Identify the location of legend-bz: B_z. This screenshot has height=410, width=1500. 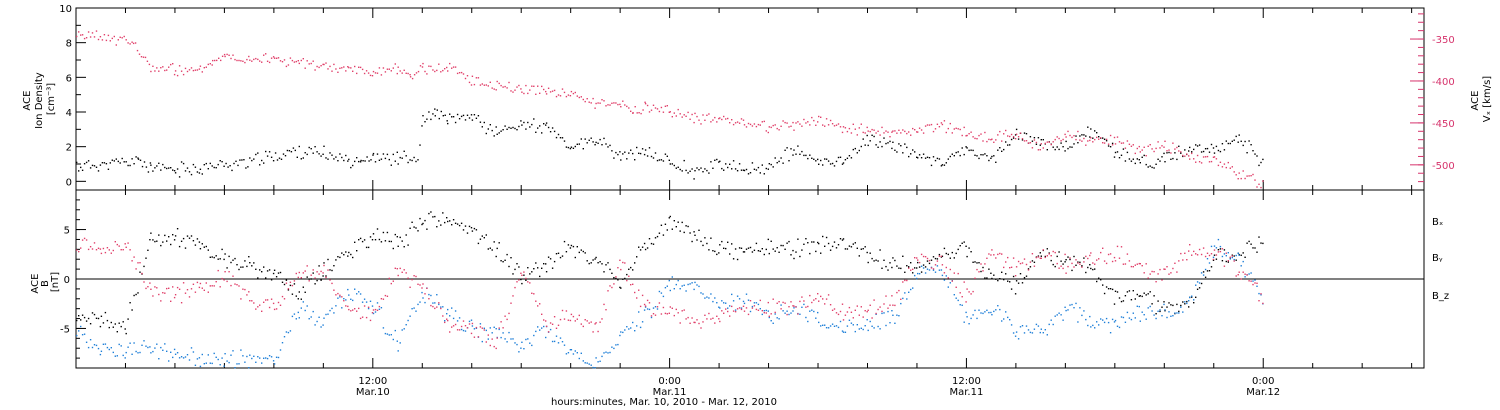
(1440, 296).